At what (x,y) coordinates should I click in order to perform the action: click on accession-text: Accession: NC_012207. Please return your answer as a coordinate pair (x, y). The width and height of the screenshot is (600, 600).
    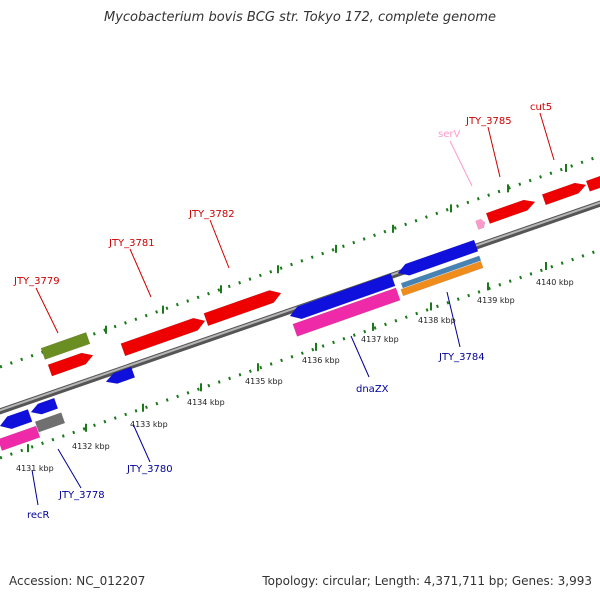
    Looking at the image, I should click on (77, 581).